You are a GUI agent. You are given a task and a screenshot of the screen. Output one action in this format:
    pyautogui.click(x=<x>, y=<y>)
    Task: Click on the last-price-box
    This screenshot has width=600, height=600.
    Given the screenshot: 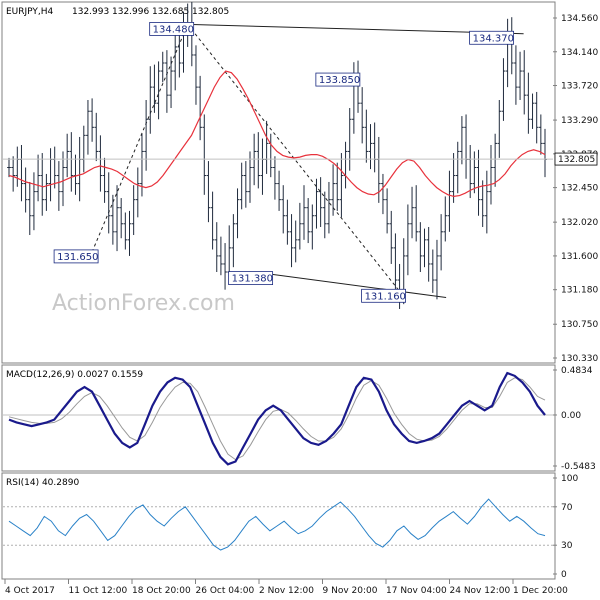 What is the action you would take?
    pyautogui.click(x=576, y=159)
    